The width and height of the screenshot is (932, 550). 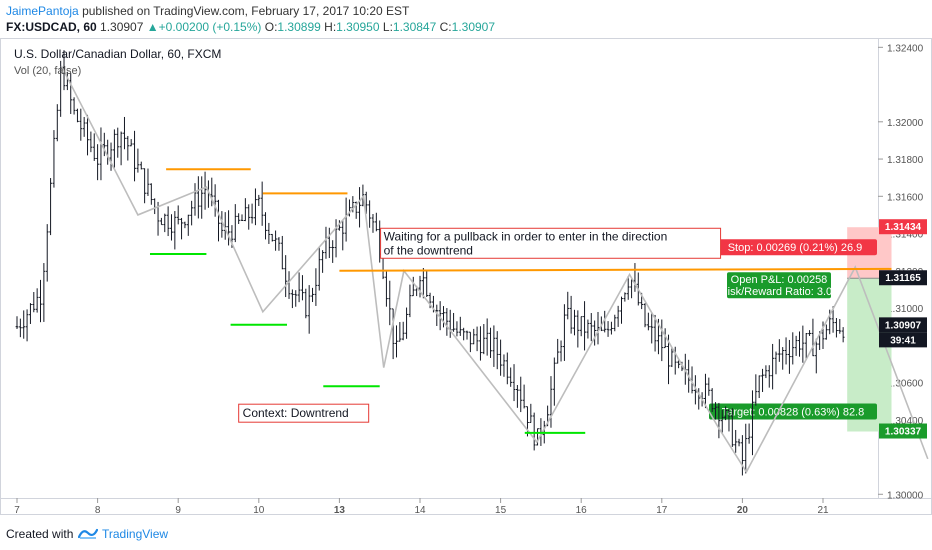 I want to click on stop-price-tag-bg, so click(x=903, y=227).